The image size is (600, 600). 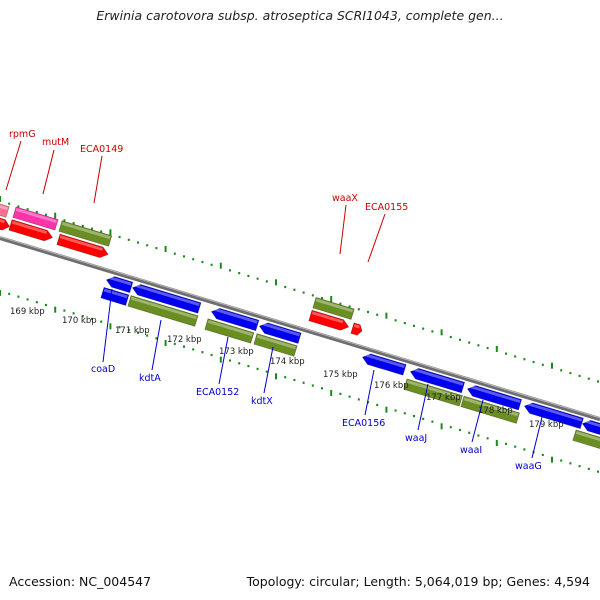 What do you see at coordinates (587, 438) in the screenshot?
I see `gene-waaG-shine` at bounding box center [587, 438].